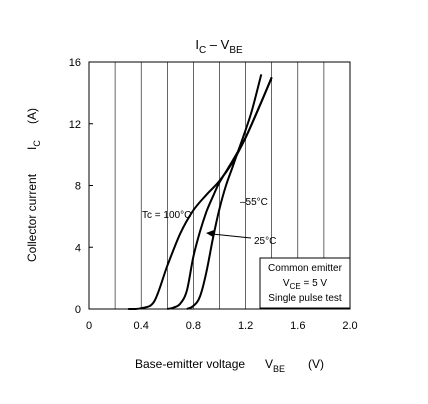 The image size is (428, 404). I want to click on x-axis-label: Base-emitter voltage, so click(190, 364).